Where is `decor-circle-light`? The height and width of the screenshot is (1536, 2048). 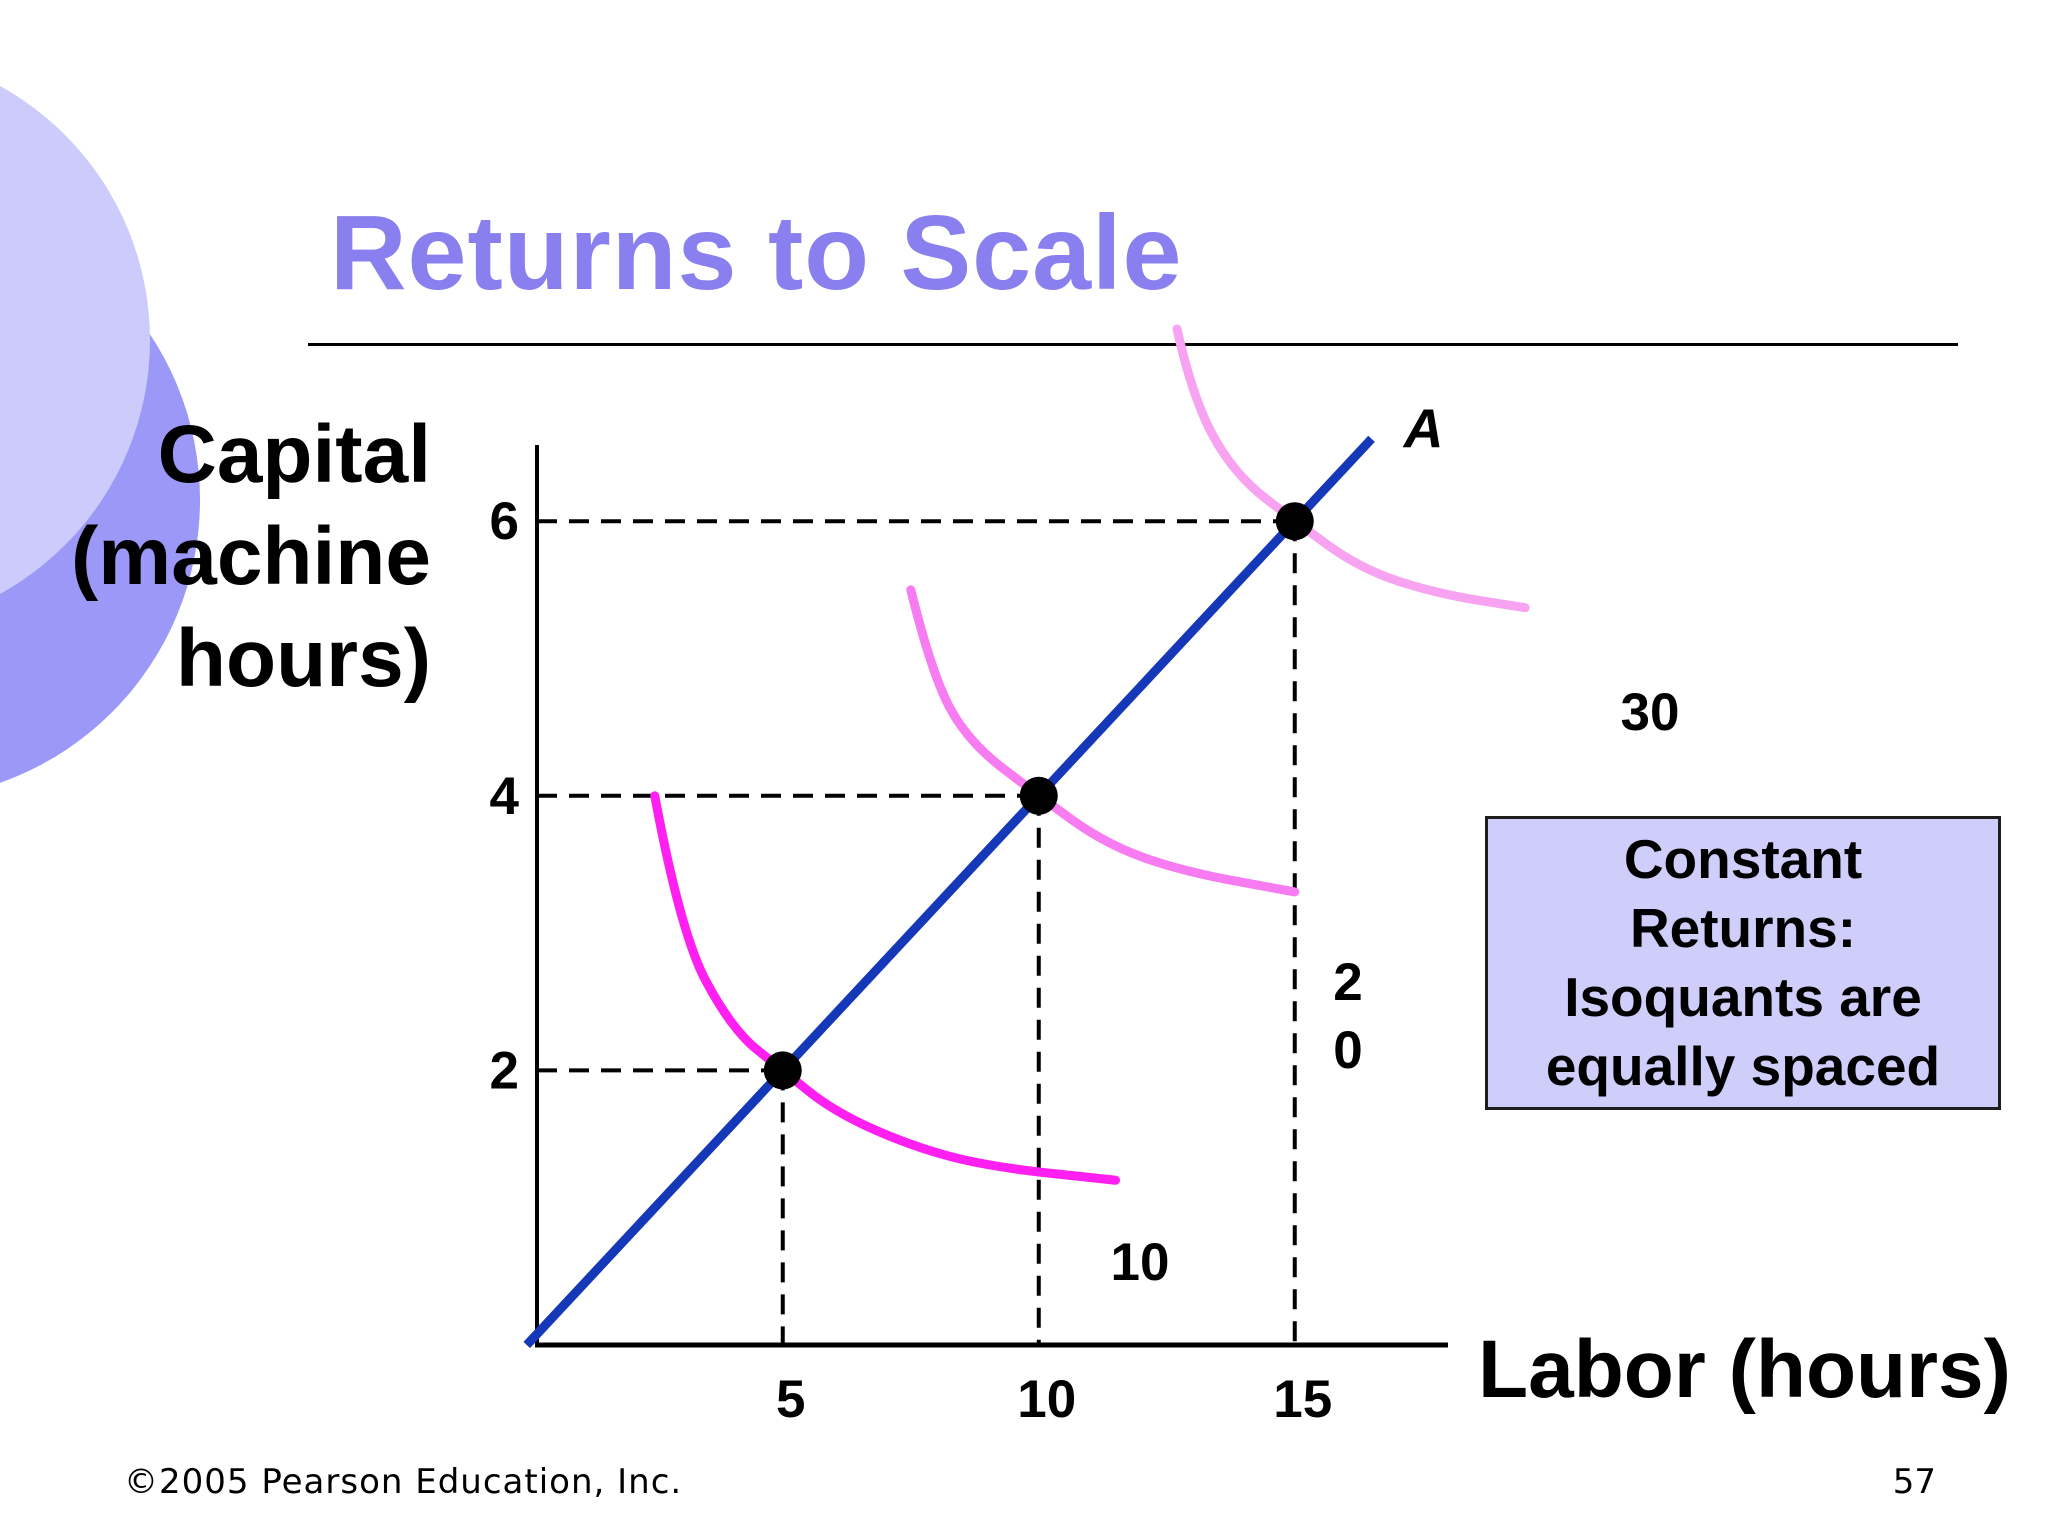
decor-circle-light is located at coordinates (75, 340).